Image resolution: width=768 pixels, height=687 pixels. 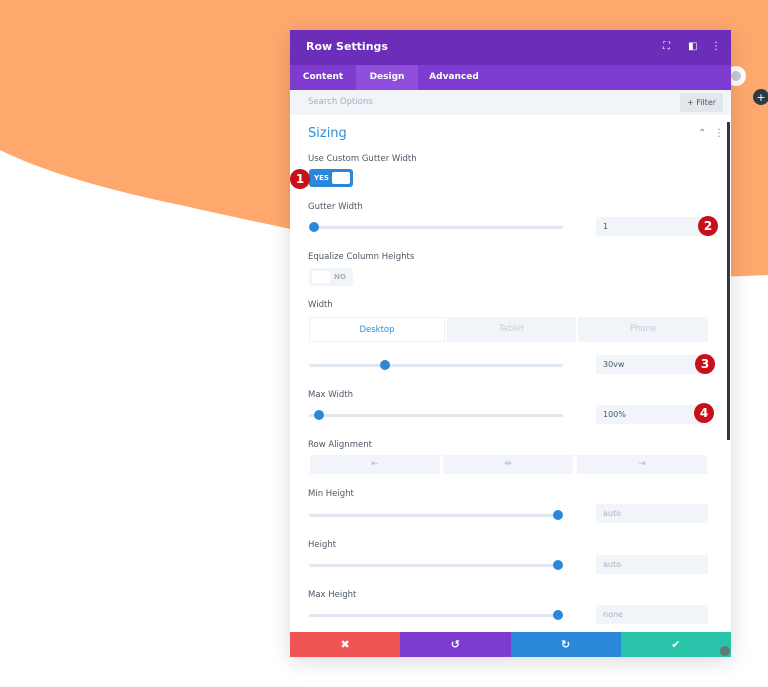 What do you see at coordinates (652, 226) in the screenshot?
I see `gutter-width-input: 1` at bounding box center [652, 226].